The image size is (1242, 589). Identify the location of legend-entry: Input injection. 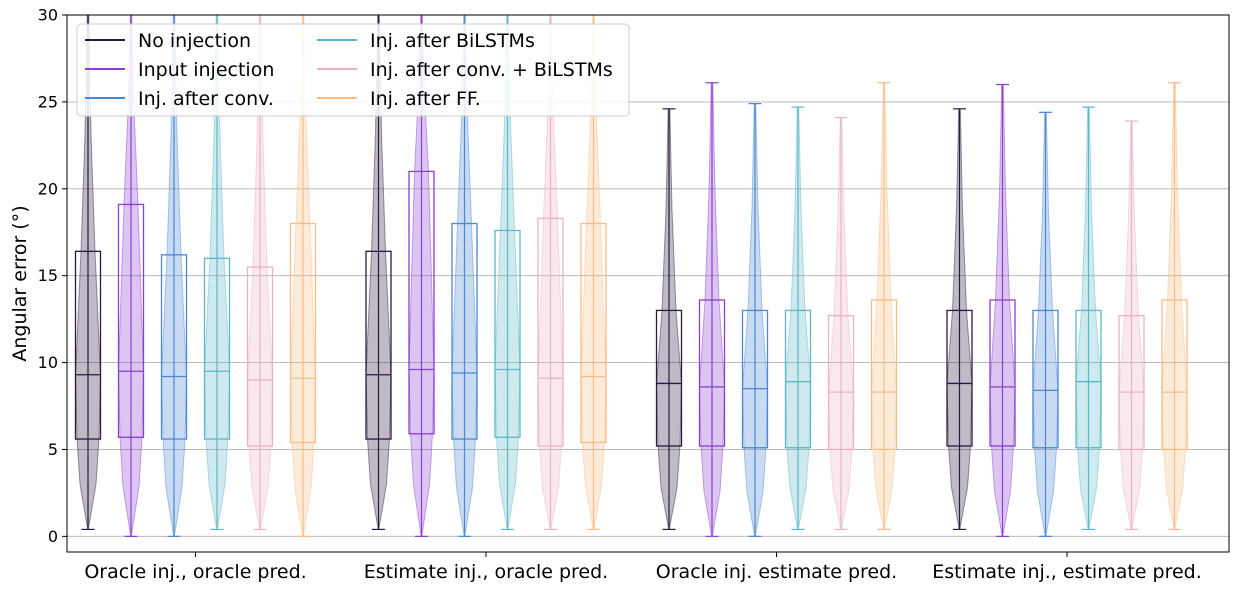
(206, 70).